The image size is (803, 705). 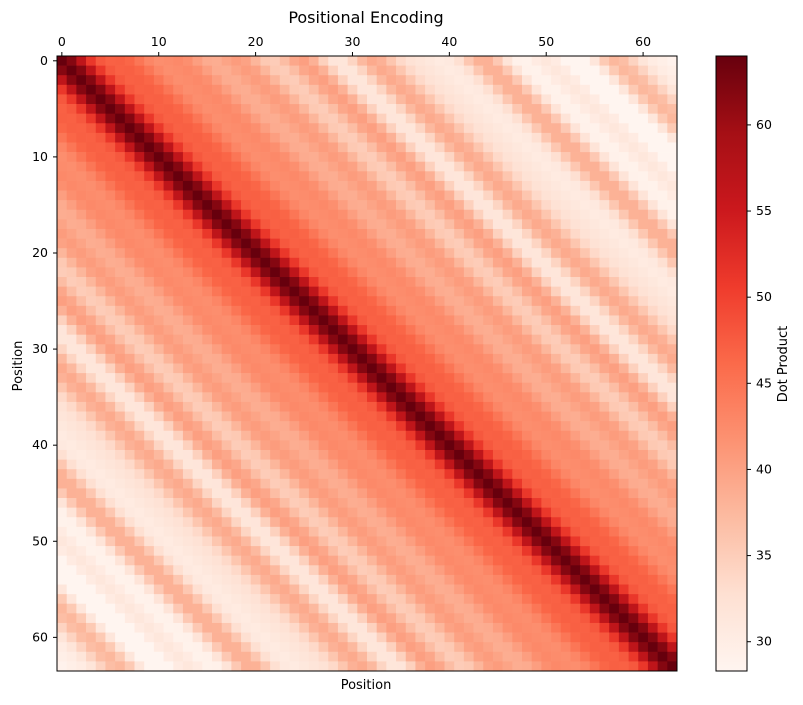 What do you see at coordinates (643, 41) in the screenshot?
I see `x-tick-label: 60` at bounding box center [643, 41].